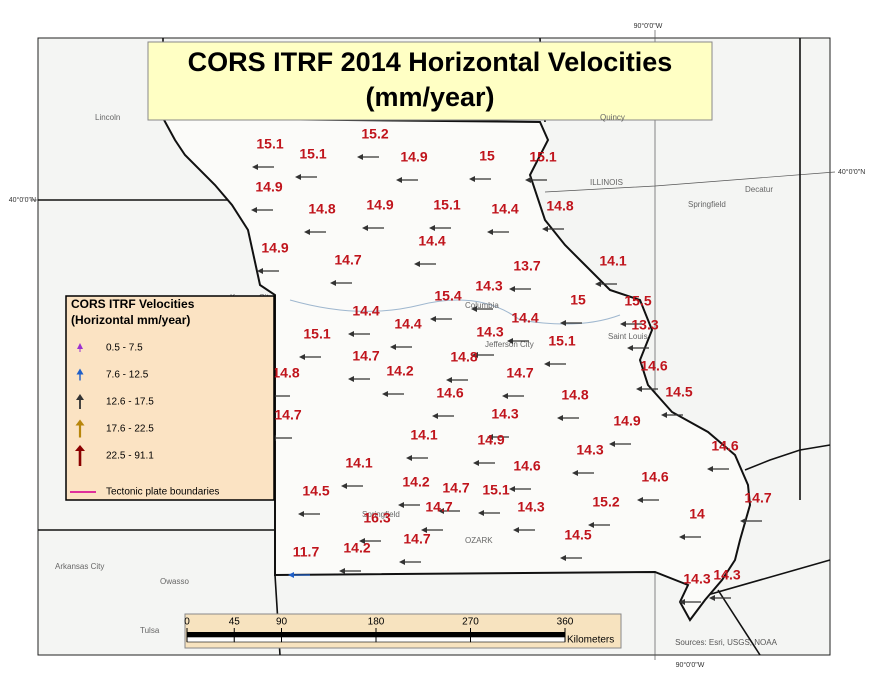 Image resolution: width=876 pixels, height=680 pixels. Describe the element at coordinates (124, 348) in the screenshot. I see `legend-label: 0.5 - 7.5` at that location.